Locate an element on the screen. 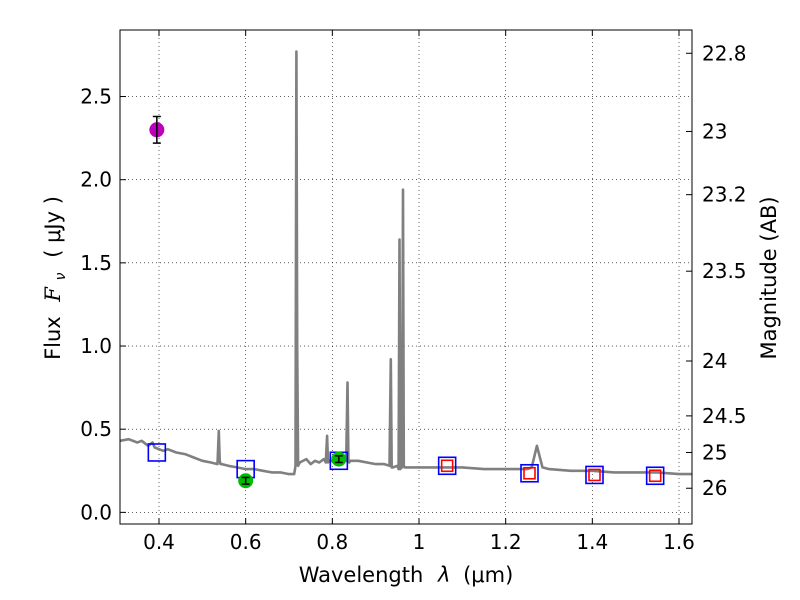 The height and width of the screenshot is (600, 800). magnitude-tick-label: 26 is located at coordinates (714, 488).